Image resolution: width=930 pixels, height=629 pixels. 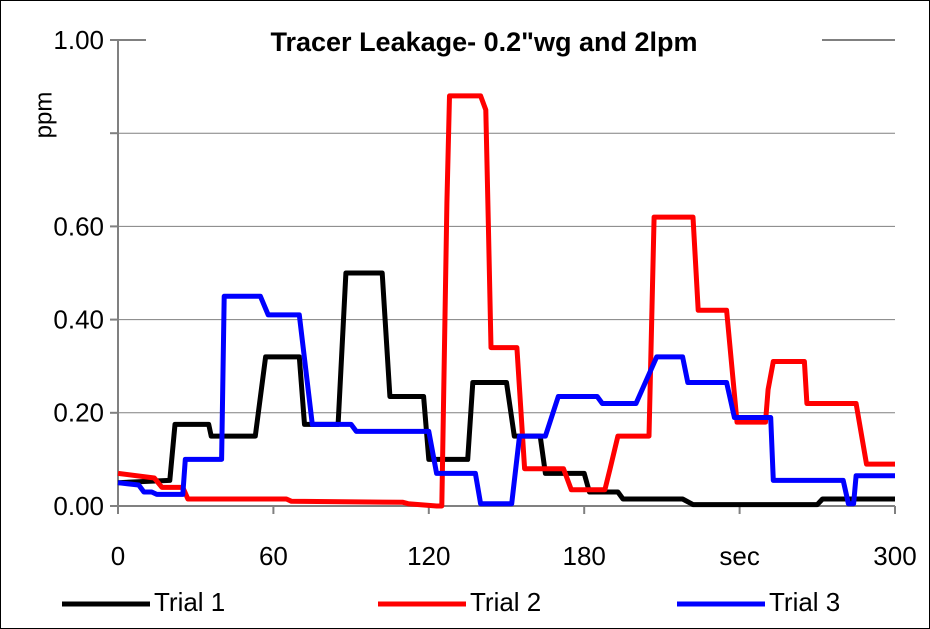 I want to click on legend-label: Trial 2, so click(x=505, y=602).